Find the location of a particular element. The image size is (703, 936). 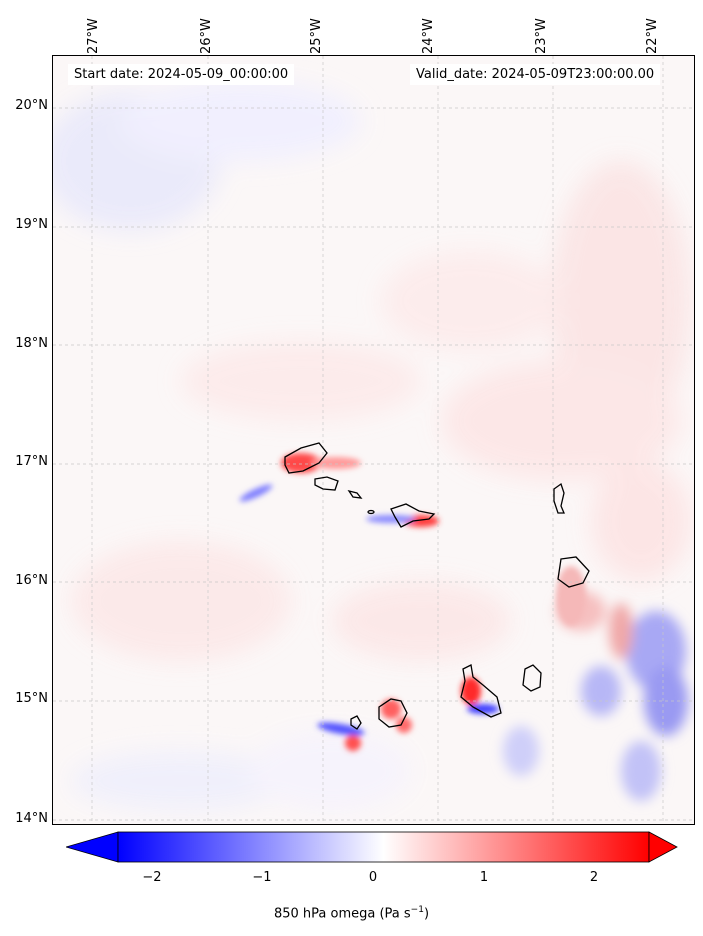

latitude-label: 14°N is located at coordinates (31, 818).